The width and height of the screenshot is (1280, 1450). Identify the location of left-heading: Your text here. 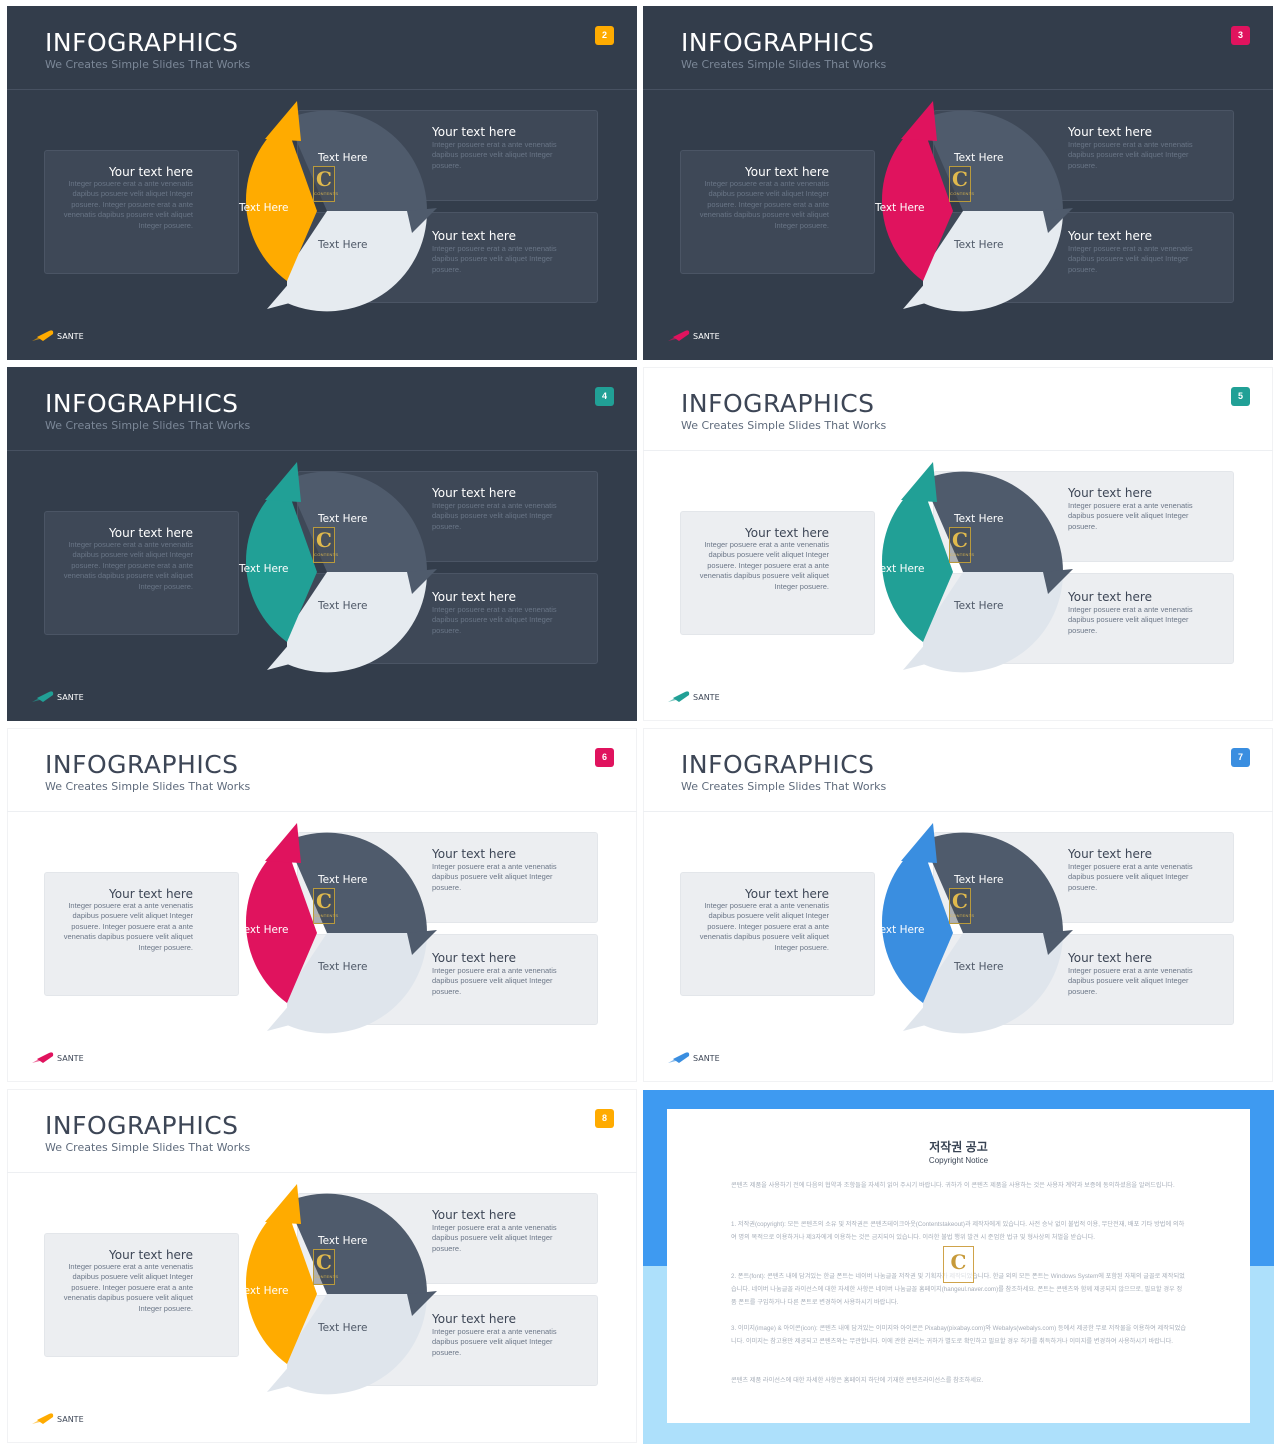
(151, 1255).